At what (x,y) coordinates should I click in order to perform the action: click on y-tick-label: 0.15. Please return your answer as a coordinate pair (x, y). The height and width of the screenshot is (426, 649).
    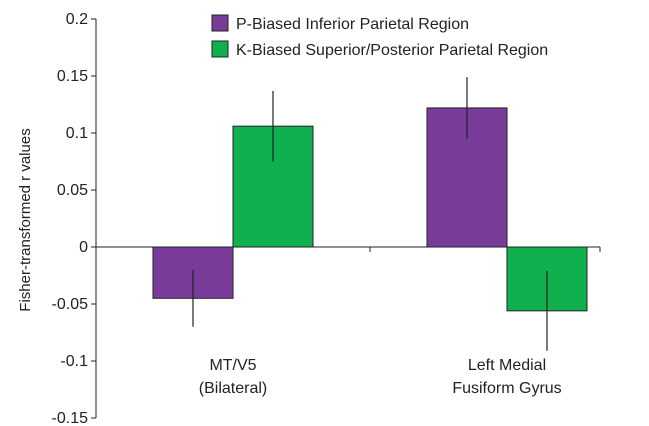
    Looking at the image, I should click on (72, 76).